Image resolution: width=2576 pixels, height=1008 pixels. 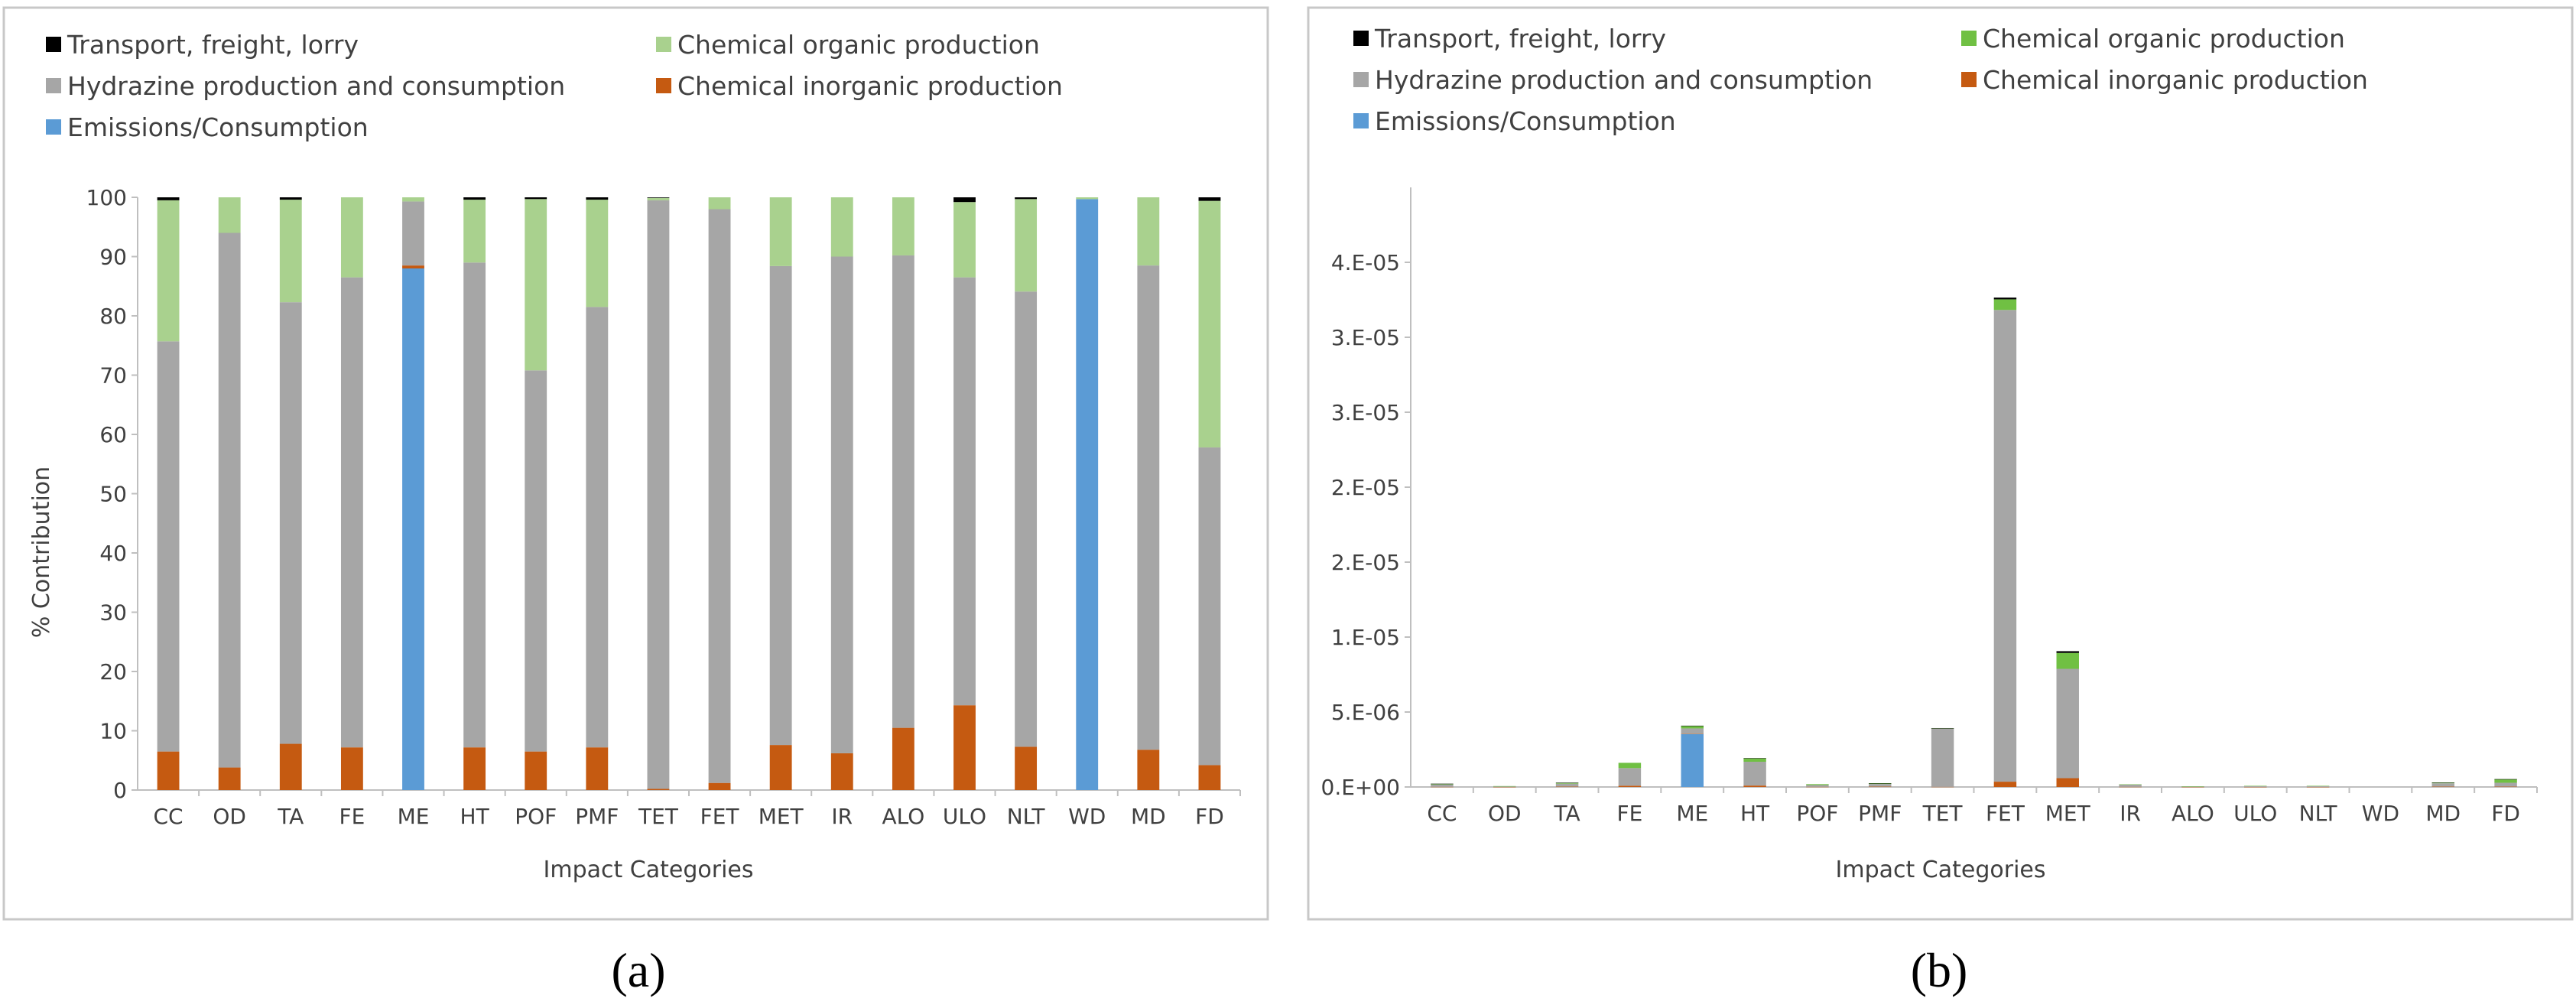 What do you see at coordinates (2505, 787) in the screenshot?
I see `bar-segment-fd-inorganic` at bounding box center [2505, 787].